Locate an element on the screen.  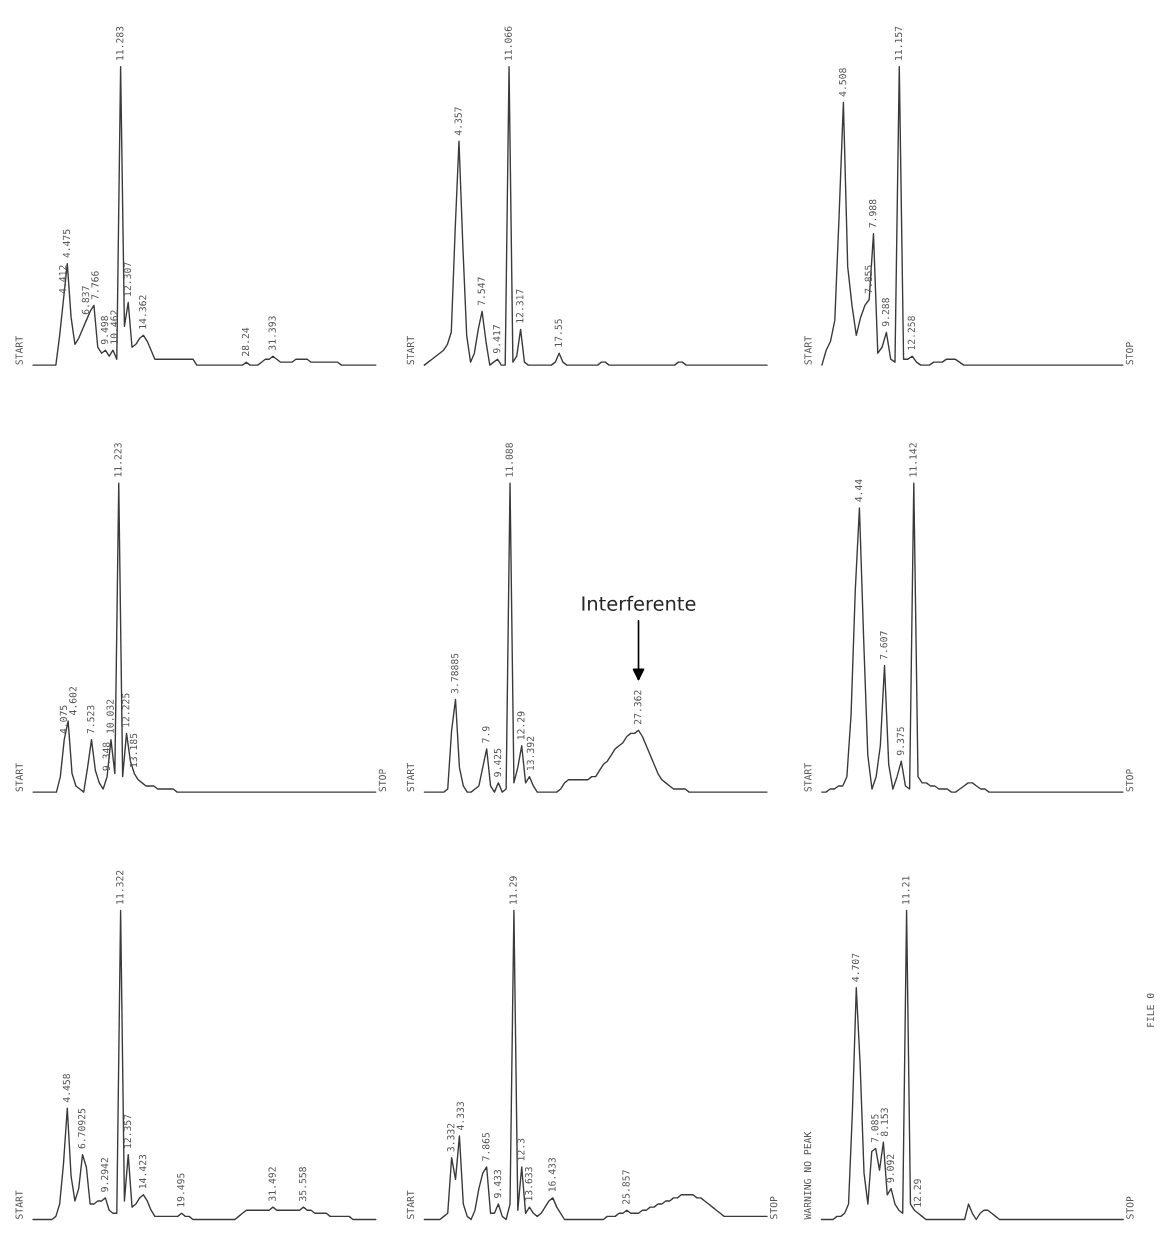
annotation: 31.393 is located at coordinates (272, 333).